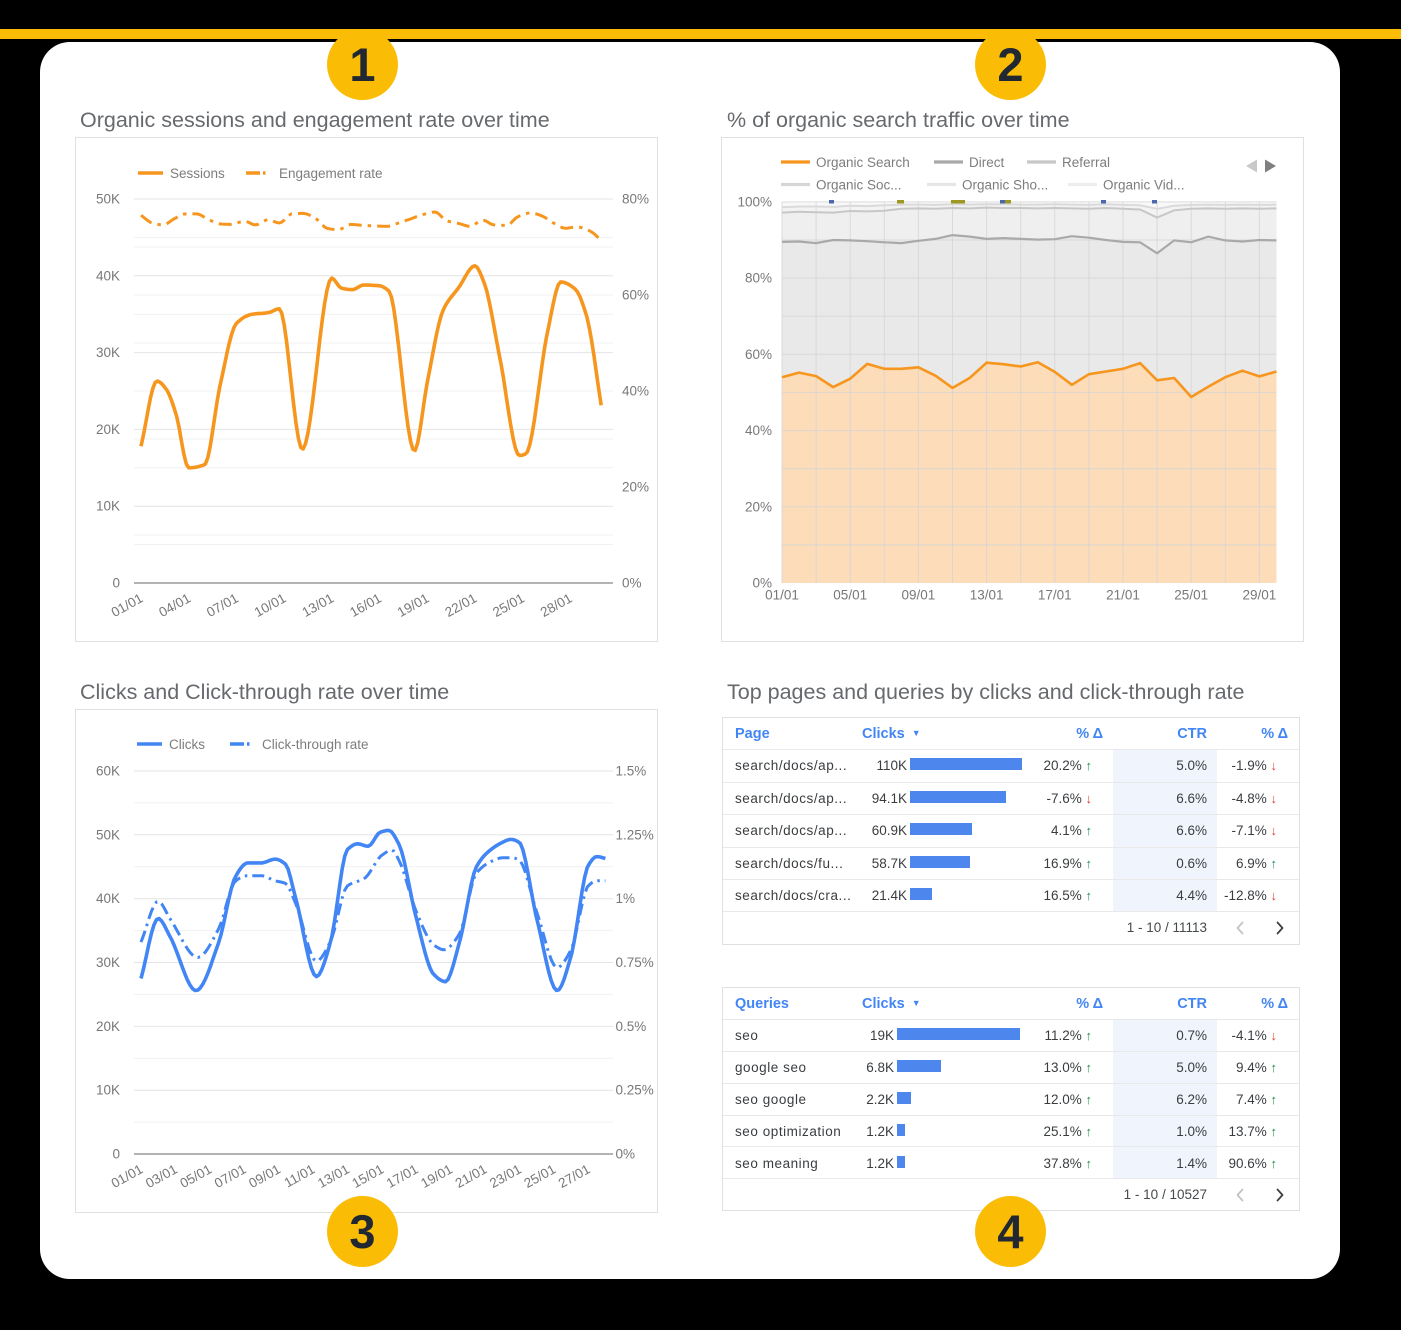 This screenshot has height=1330, width=1401. What do you see at coordinates (365, 606) in the screenshot?
I see `svg-text: 16/01` at bounding box center [365, 606].